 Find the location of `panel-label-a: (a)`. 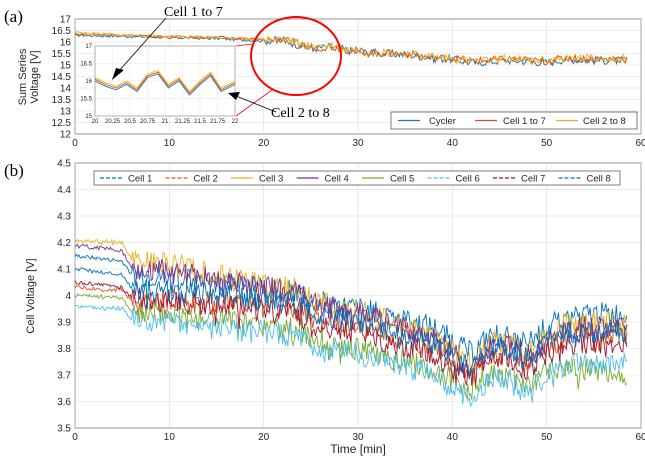

panel-label-a: (a) is located at coordinates (13, 16).